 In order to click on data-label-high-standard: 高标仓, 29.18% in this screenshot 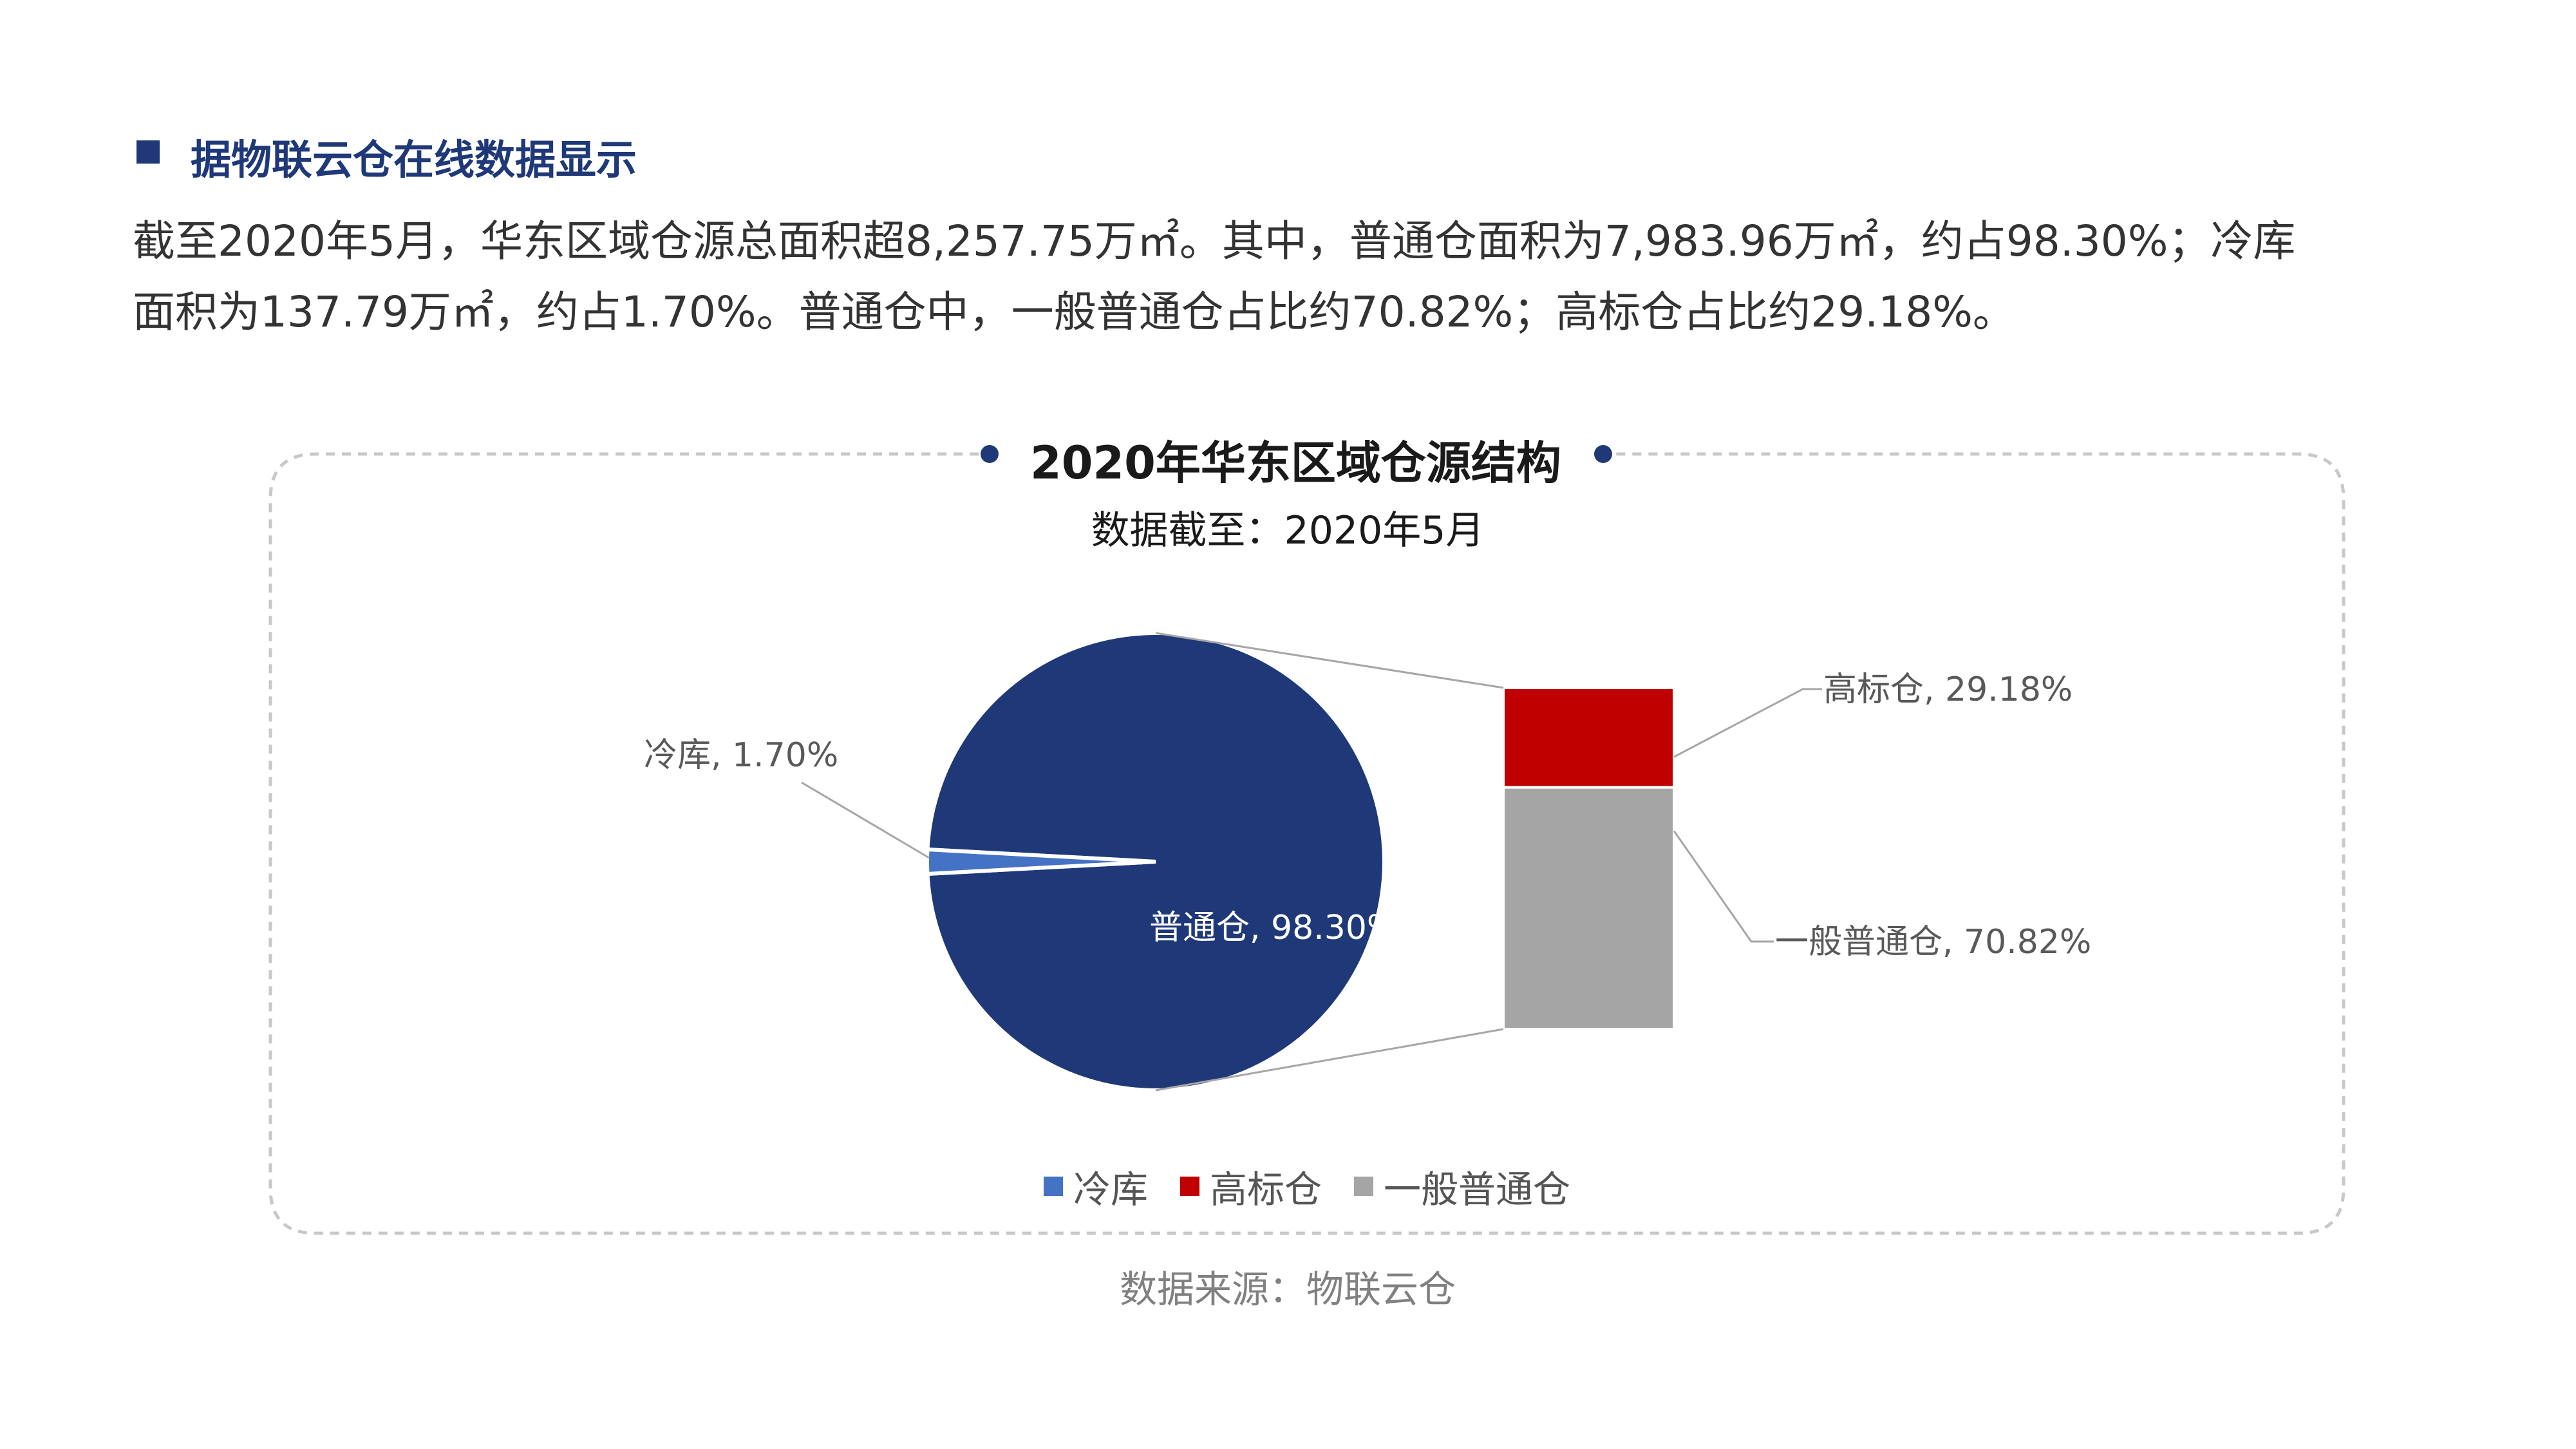, I will do `click(1948, 689)`.